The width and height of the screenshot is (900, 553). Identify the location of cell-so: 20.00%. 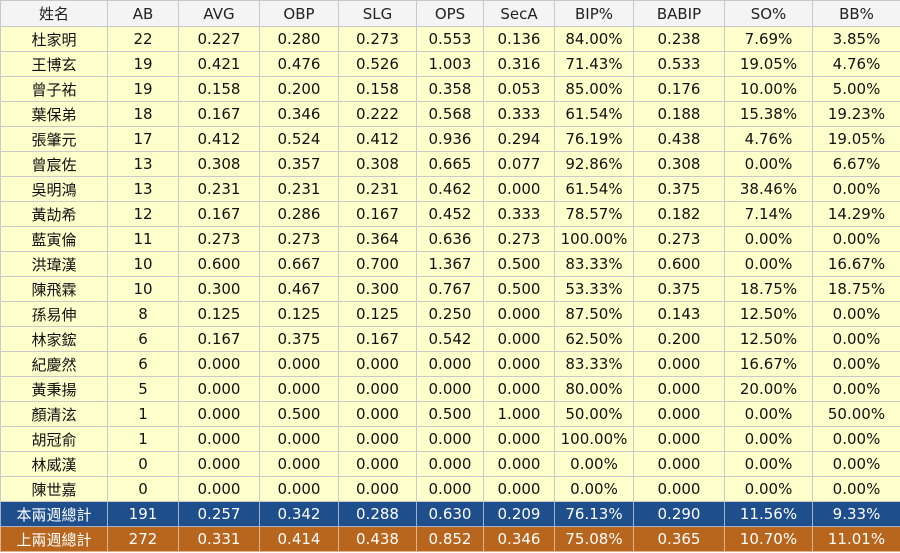
(768, 389).